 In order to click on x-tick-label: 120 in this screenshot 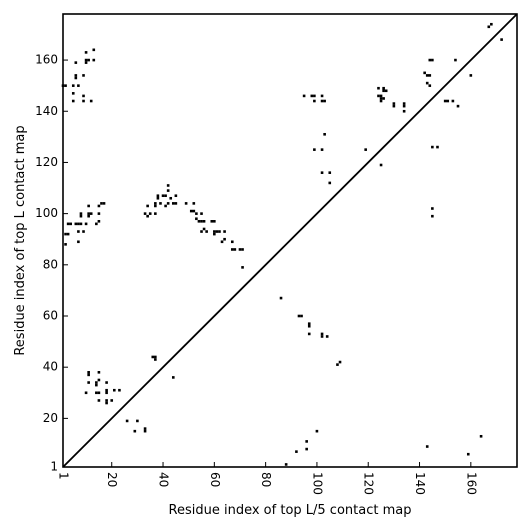, I will do `click(369, 483)`.